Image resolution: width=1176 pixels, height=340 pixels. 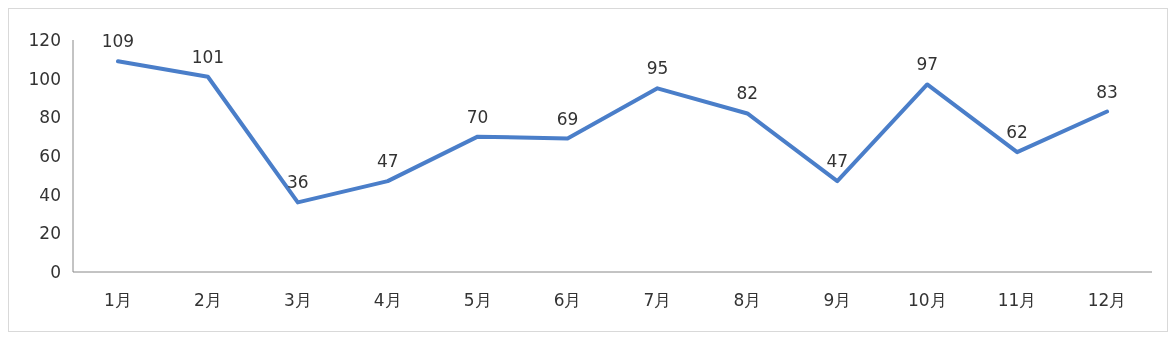 What do you see at coordinates (1107, 300) in the screenshot?
I see `x-tick-label: 12月` at bounding box center [1107, 300].